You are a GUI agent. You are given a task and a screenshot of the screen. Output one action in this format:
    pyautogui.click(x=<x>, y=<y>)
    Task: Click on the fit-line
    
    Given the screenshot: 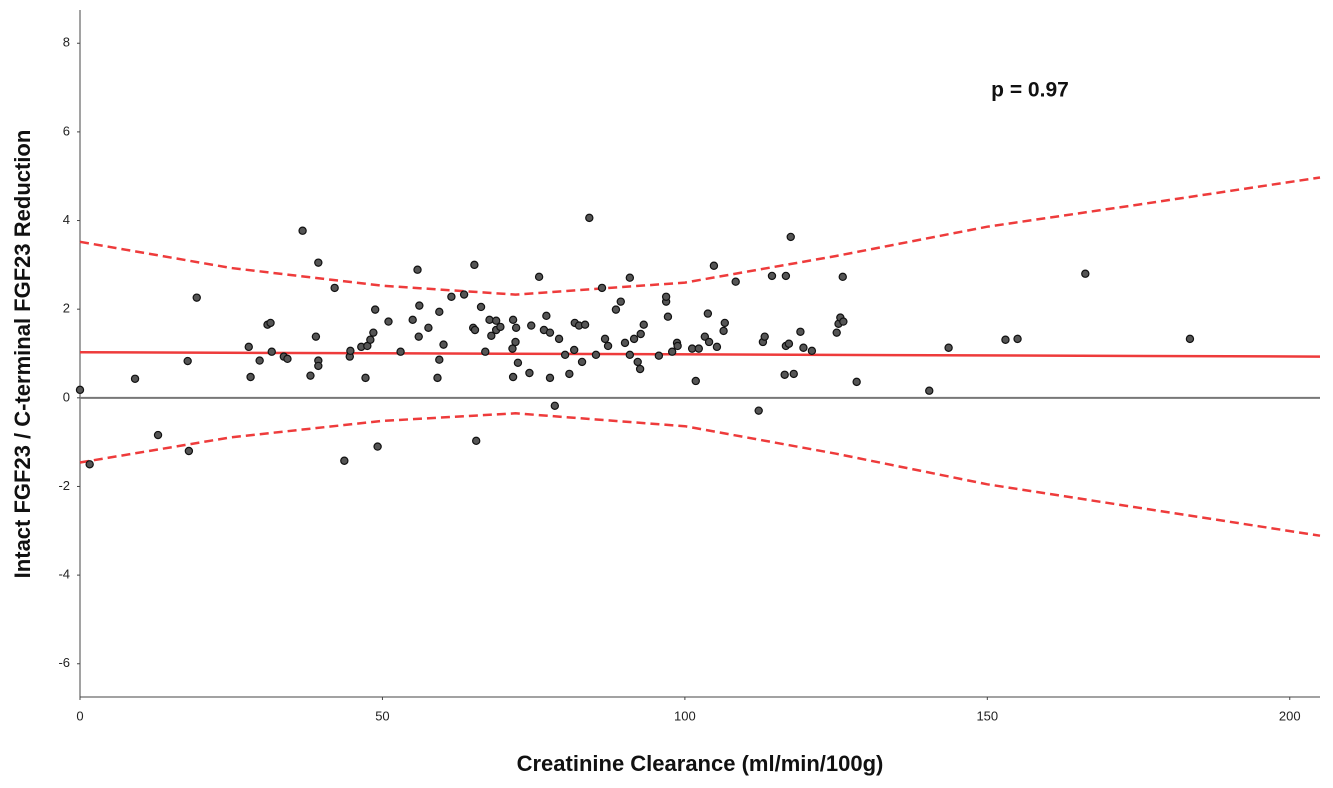 What is the action you would take?
    pyautogui.click(x=700, y=354)
    